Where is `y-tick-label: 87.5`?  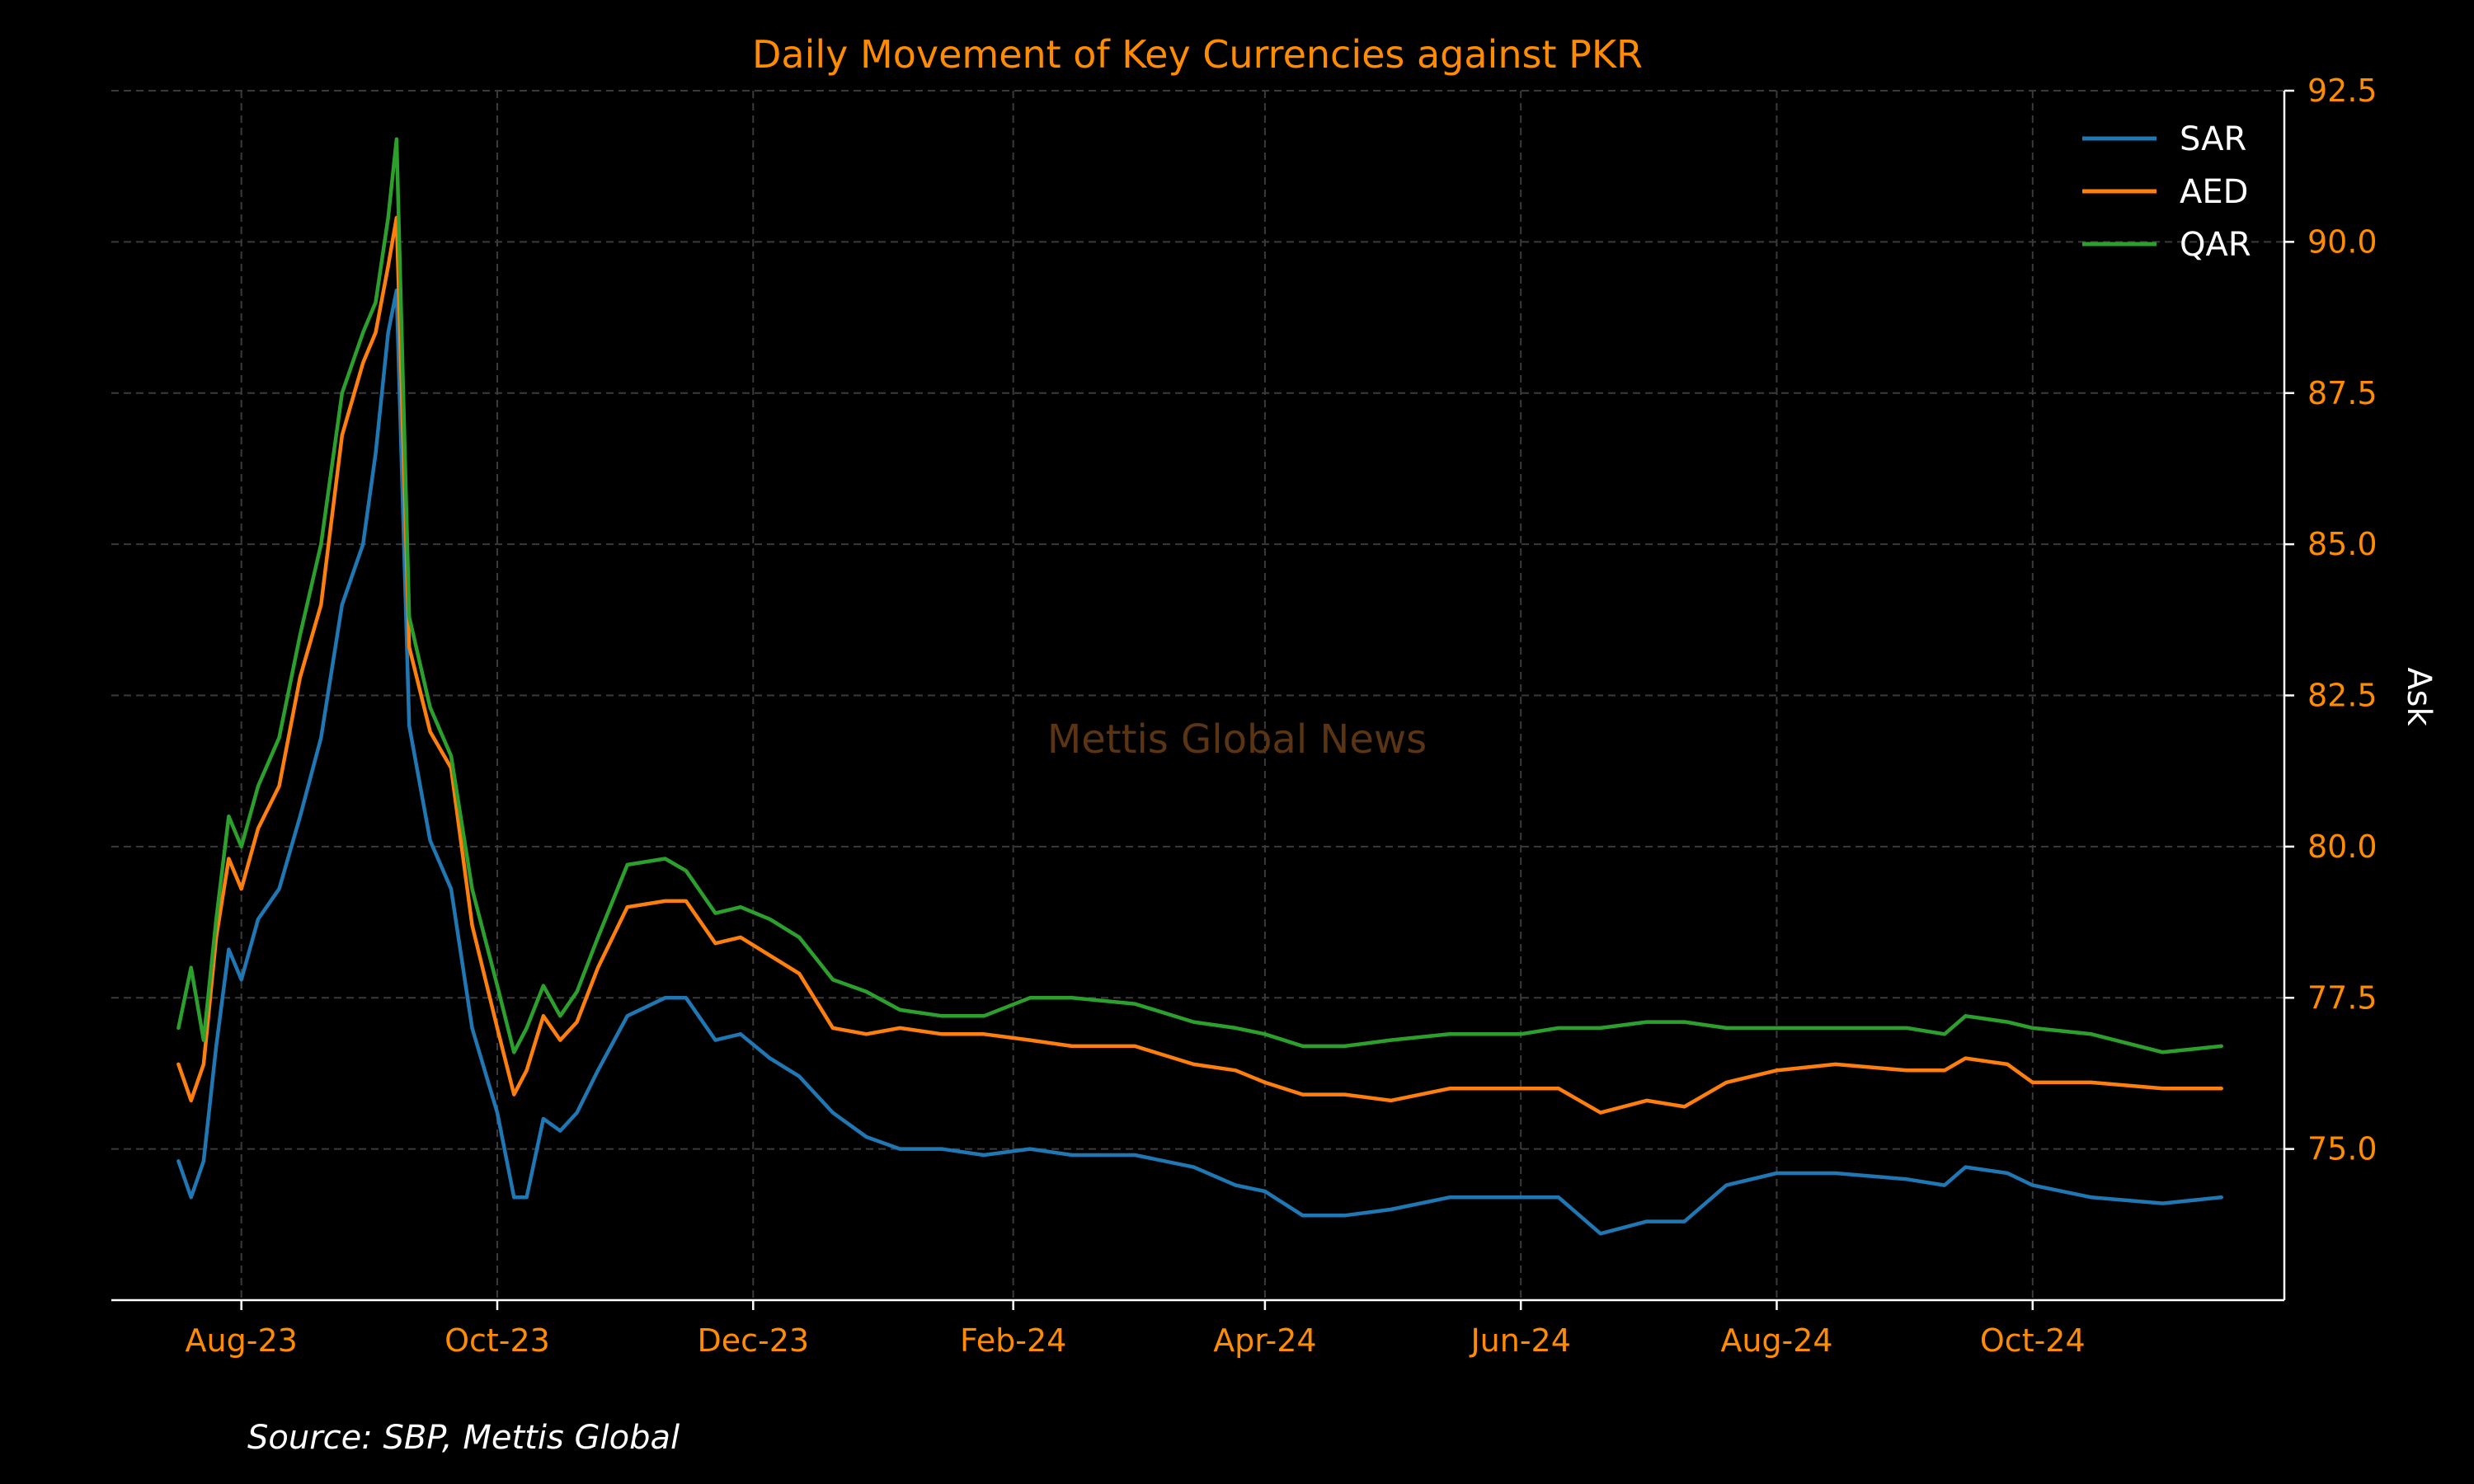
y-tick-label: 87.5 is located at coordinates (2342, 393).